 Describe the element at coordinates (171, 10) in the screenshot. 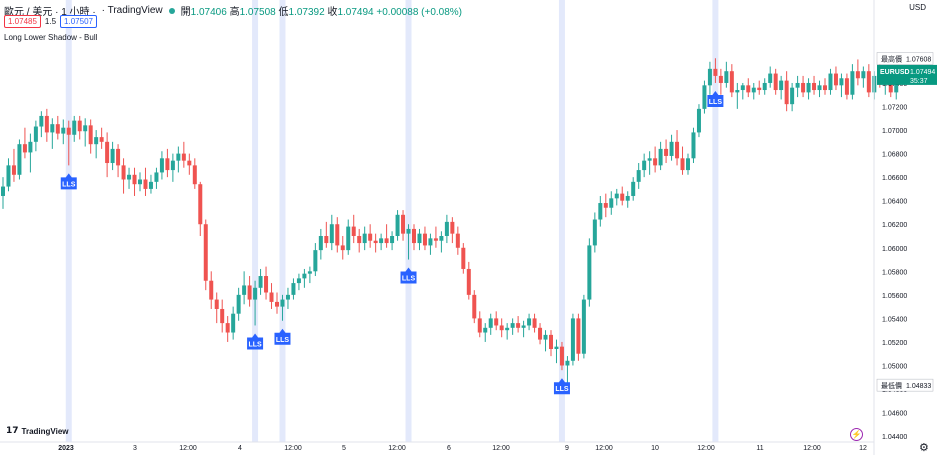

I see `market-open-icon` at that location.